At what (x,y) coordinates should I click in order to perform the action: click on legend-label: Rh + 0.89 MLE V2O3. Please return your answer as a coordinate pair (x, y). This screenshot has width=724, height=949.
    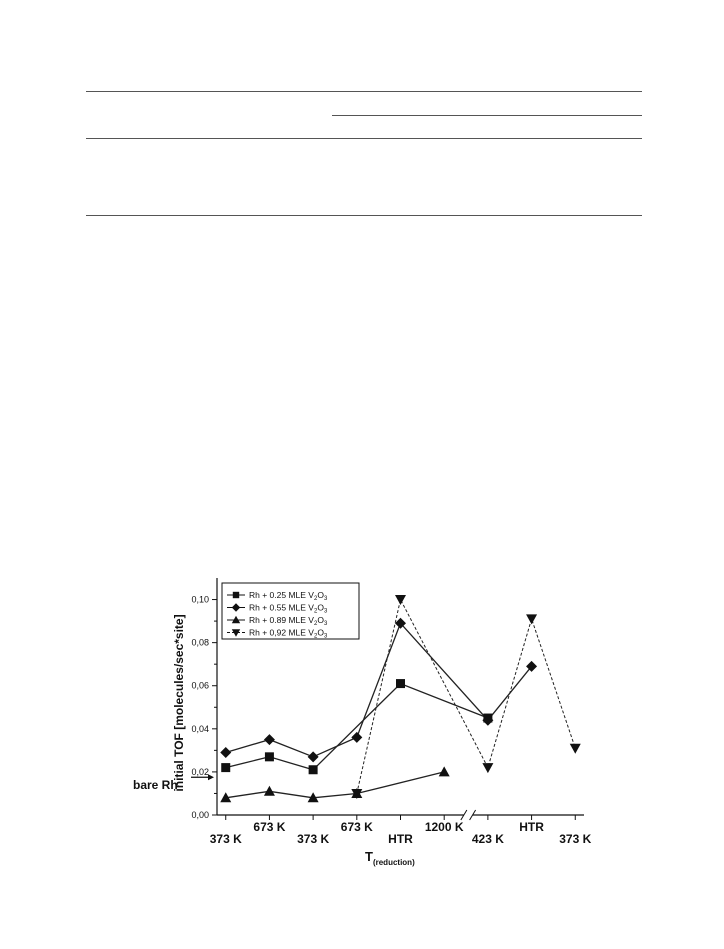
    Looking at the image, I should click on (288, 621).